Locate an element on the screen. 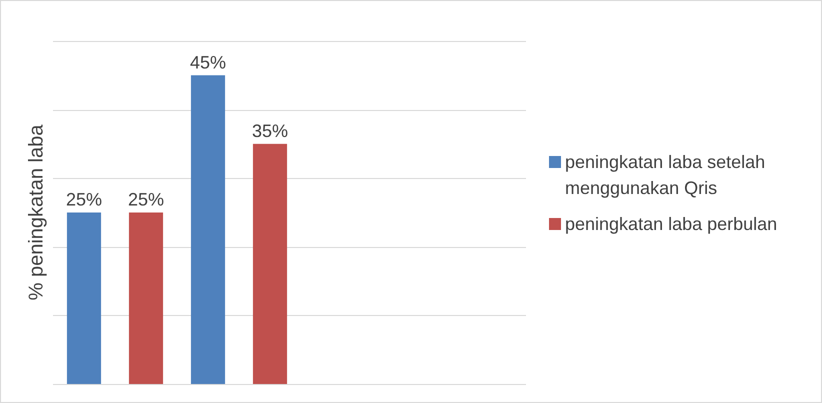 This screenshot has height=403, width=822. y-axis-title: % peningkatan laba is located at coordinates (37, 212).